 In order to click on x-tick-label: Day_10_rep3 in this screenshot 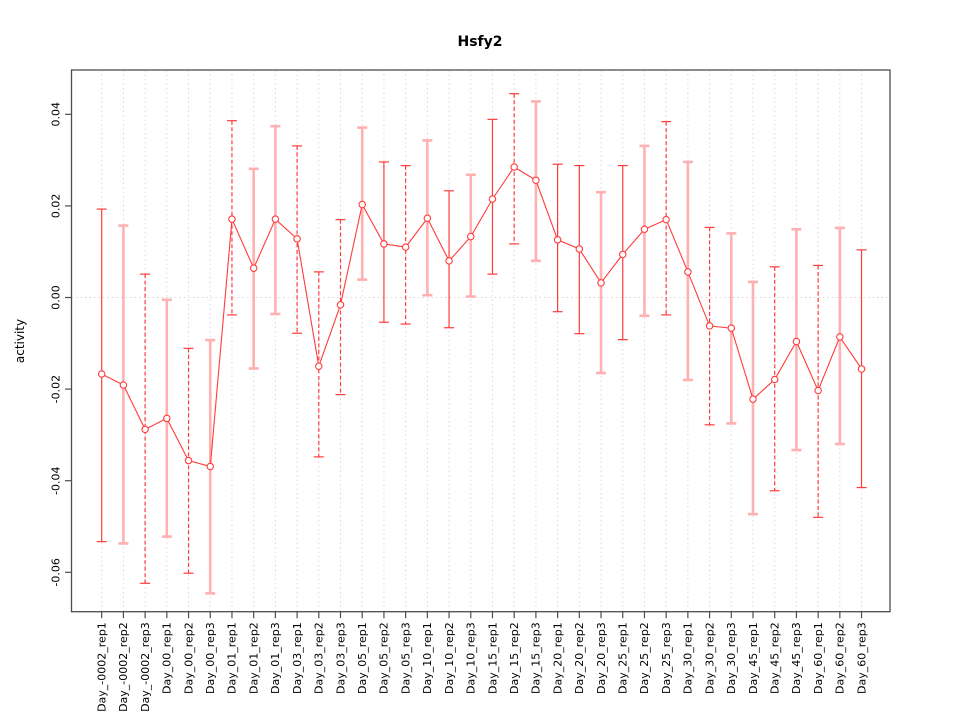, I will do `click(471, 658)`.